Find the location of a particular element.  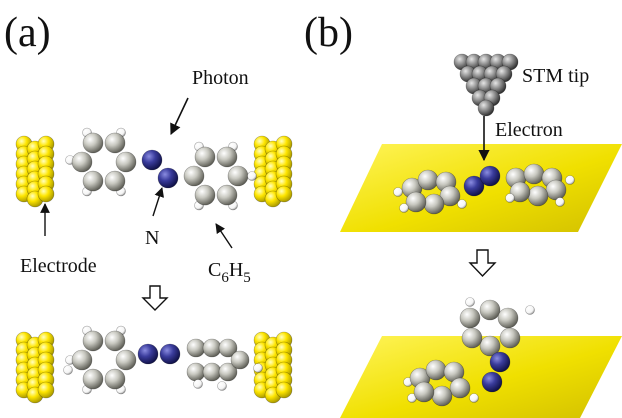

phenyl-arrow is located at coordinates (224, 236).